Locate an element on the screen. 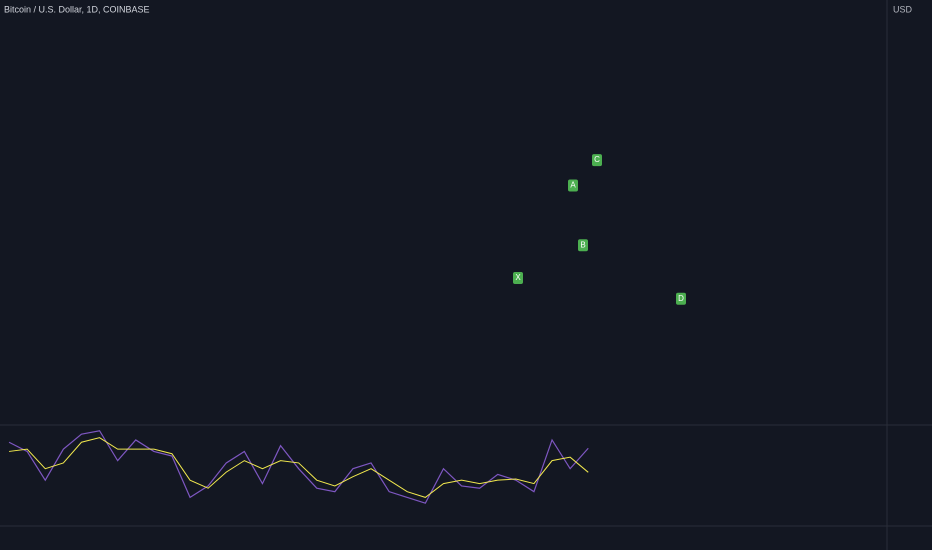 The image size is (932, 550). pattern-point: A is located at coordinates (573, 185).